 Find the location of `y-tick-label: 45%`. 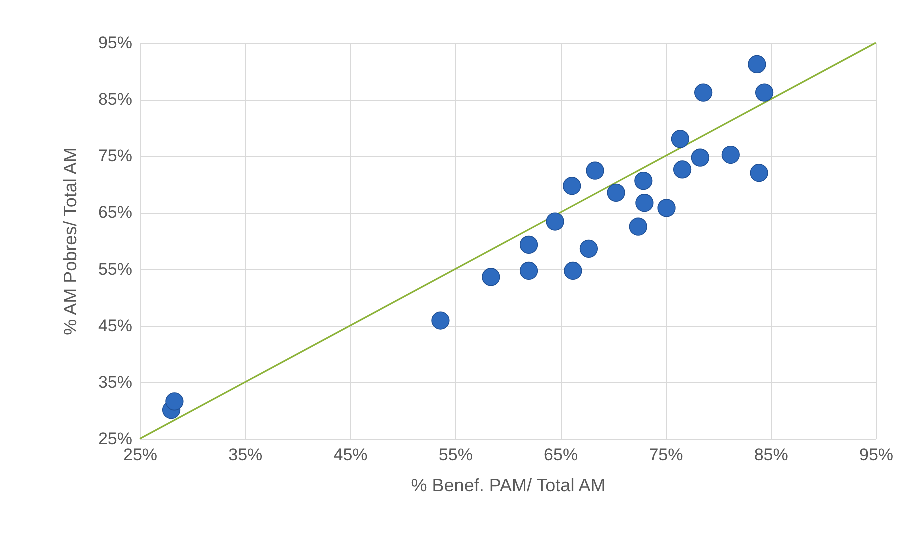

y-tick-label: 45% is located at coordinates (115, 326).